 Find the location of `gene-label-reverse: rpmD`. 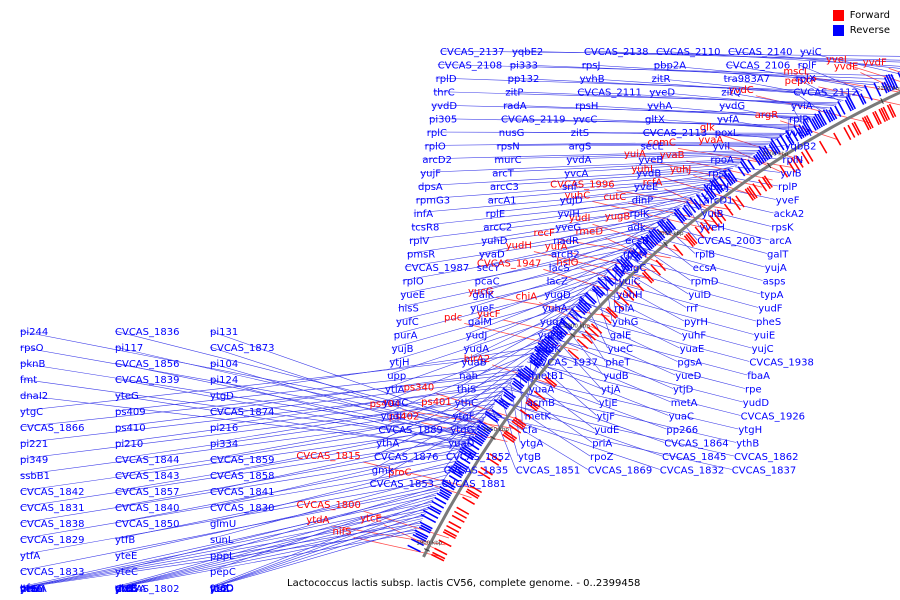

gene-label-reverse: rpmD is located at coordinates (705, 282).